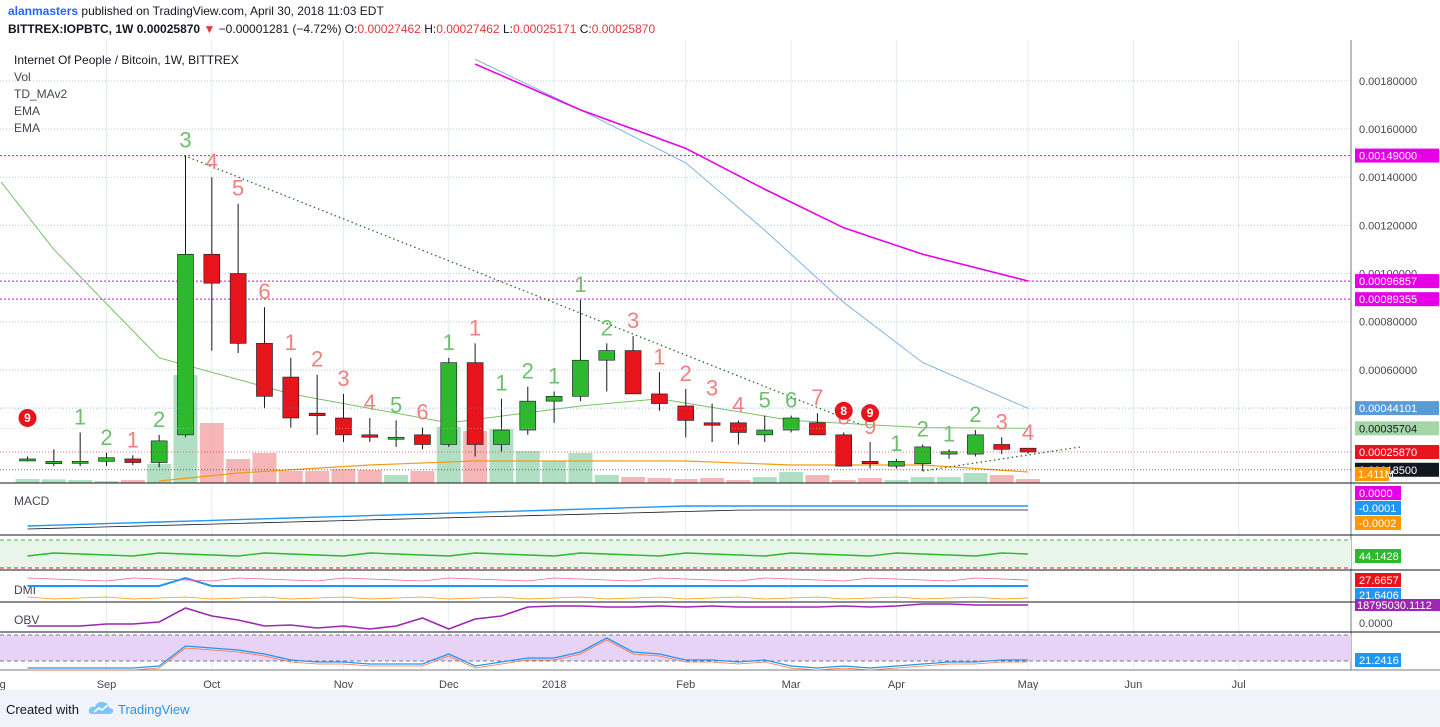  What do you see at coordinates (71, 29) in the screenshot?
I see `symbol-name: BITTREX:IOPBTC, 1W` at bounding box center [71, 29].